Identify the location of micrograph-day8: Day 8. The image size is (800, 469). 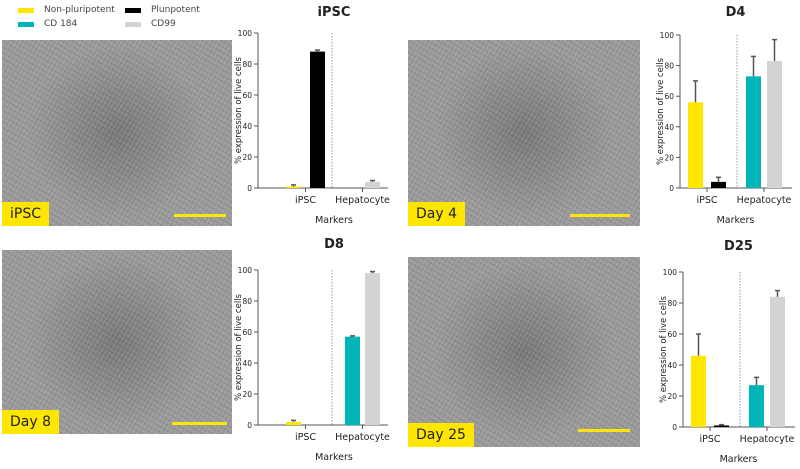
(117, 342).